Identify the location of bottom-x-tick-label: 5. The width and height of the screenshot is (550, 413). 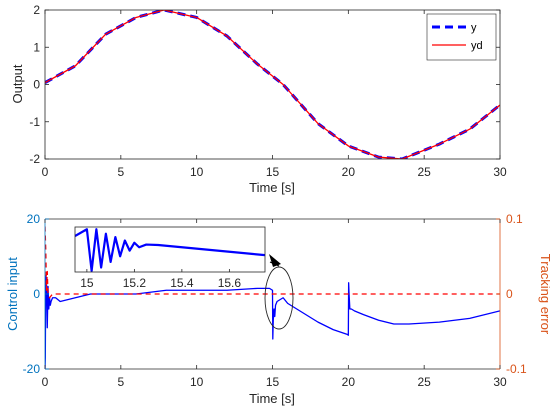
(120, 382).